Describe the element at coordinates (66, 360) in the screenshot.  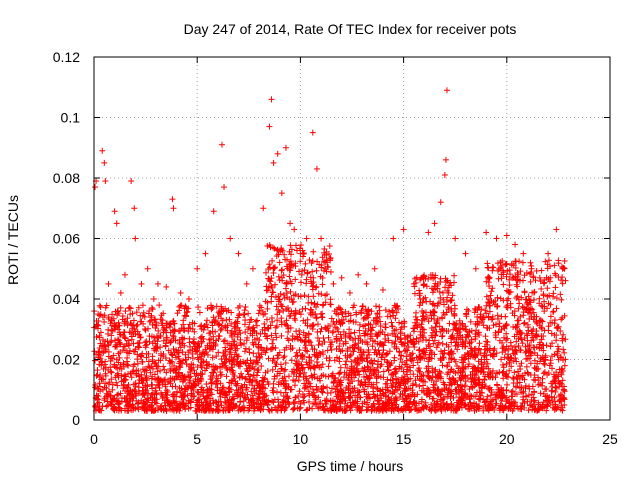
I see `y-tick-label: 0.02` at that location.